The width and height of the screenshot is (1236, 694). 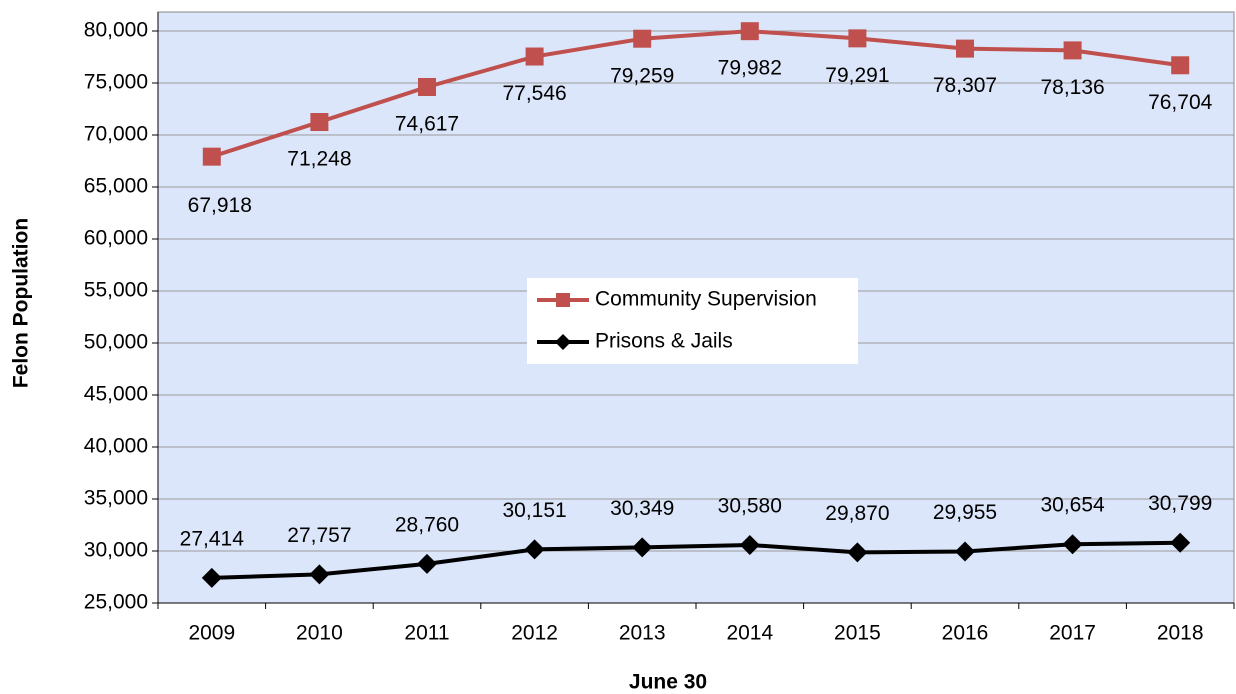 What do you see at coordinates (116, 290) in the screenshot?
I see `y-tick-label: 55,000` at bounding box center [116, 290].